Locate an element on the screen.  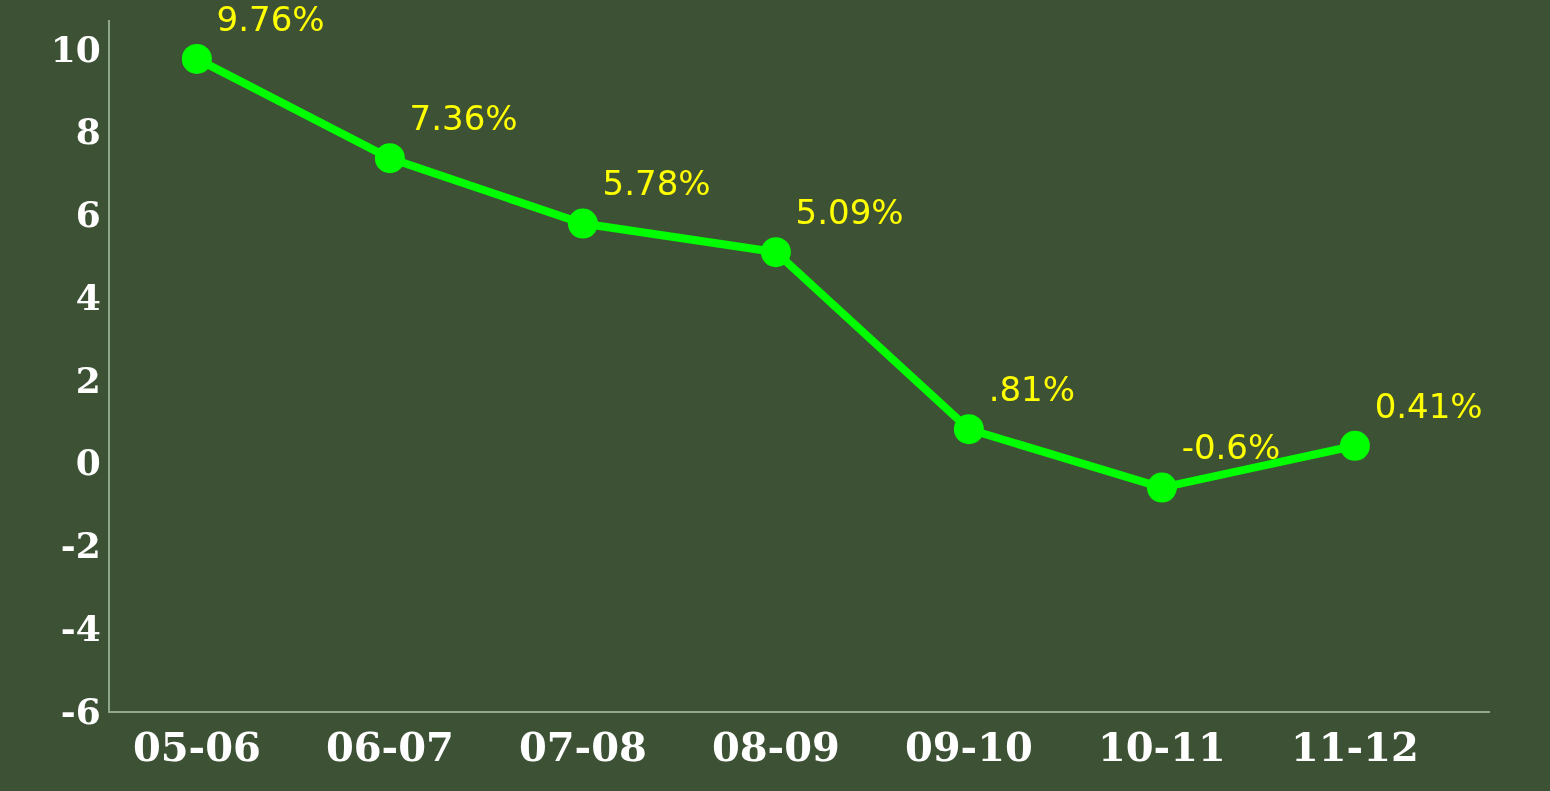
y-tick-label: 6 is located at coordinates (88, 214).